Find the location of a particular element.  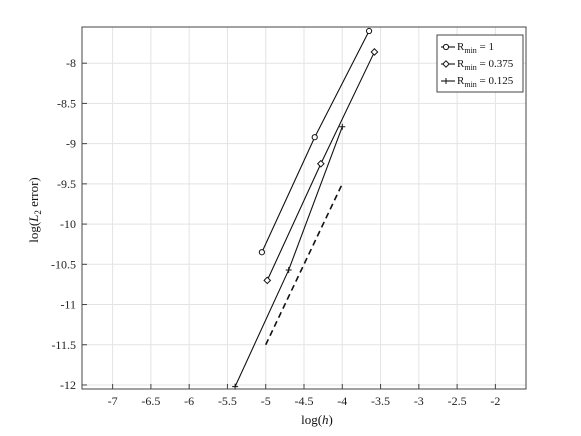

legend-entry: Rmin = 0.125 is located at coordinates (477, 82).